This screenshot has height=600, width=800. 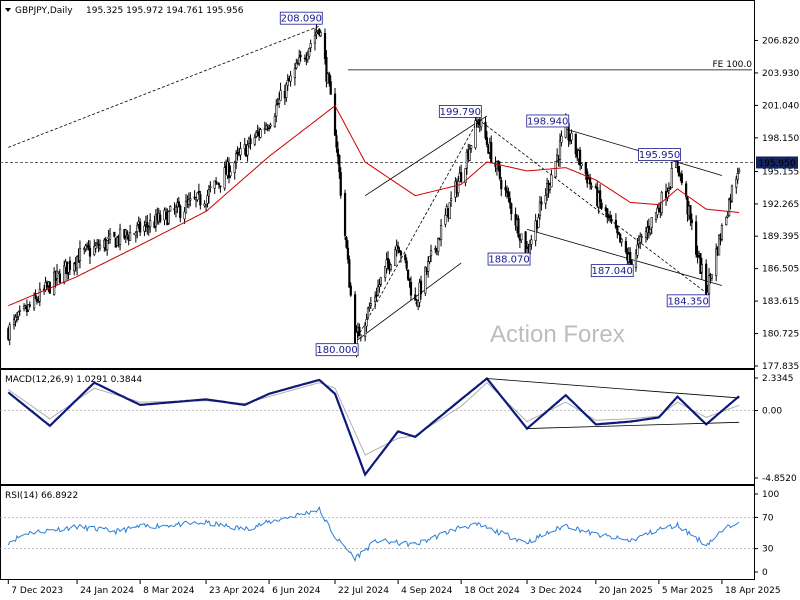 What do you see at coordinates (780, 205) in the screenshot?
I see `price-y-tick-label: 192.265` at bounding box center [780, 205].